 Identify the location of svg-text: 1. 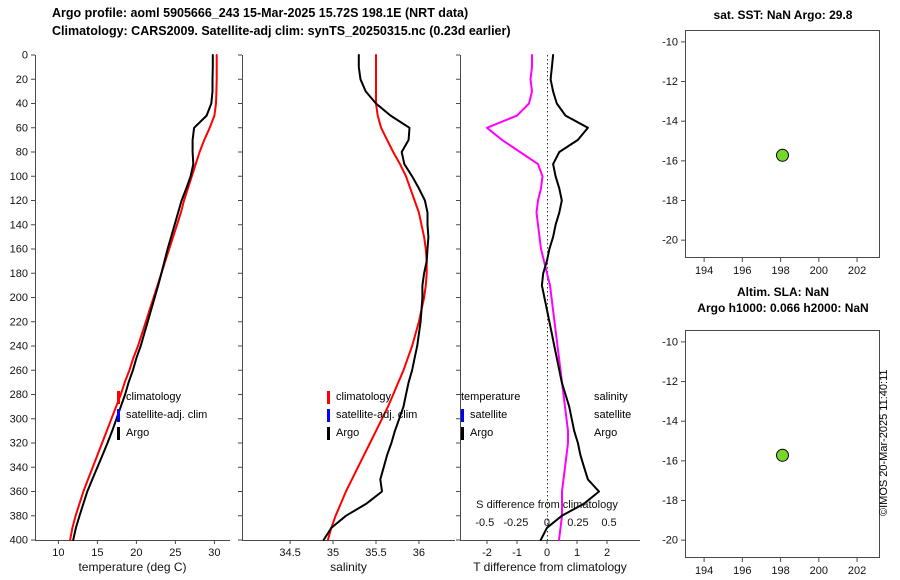
(577, 553).